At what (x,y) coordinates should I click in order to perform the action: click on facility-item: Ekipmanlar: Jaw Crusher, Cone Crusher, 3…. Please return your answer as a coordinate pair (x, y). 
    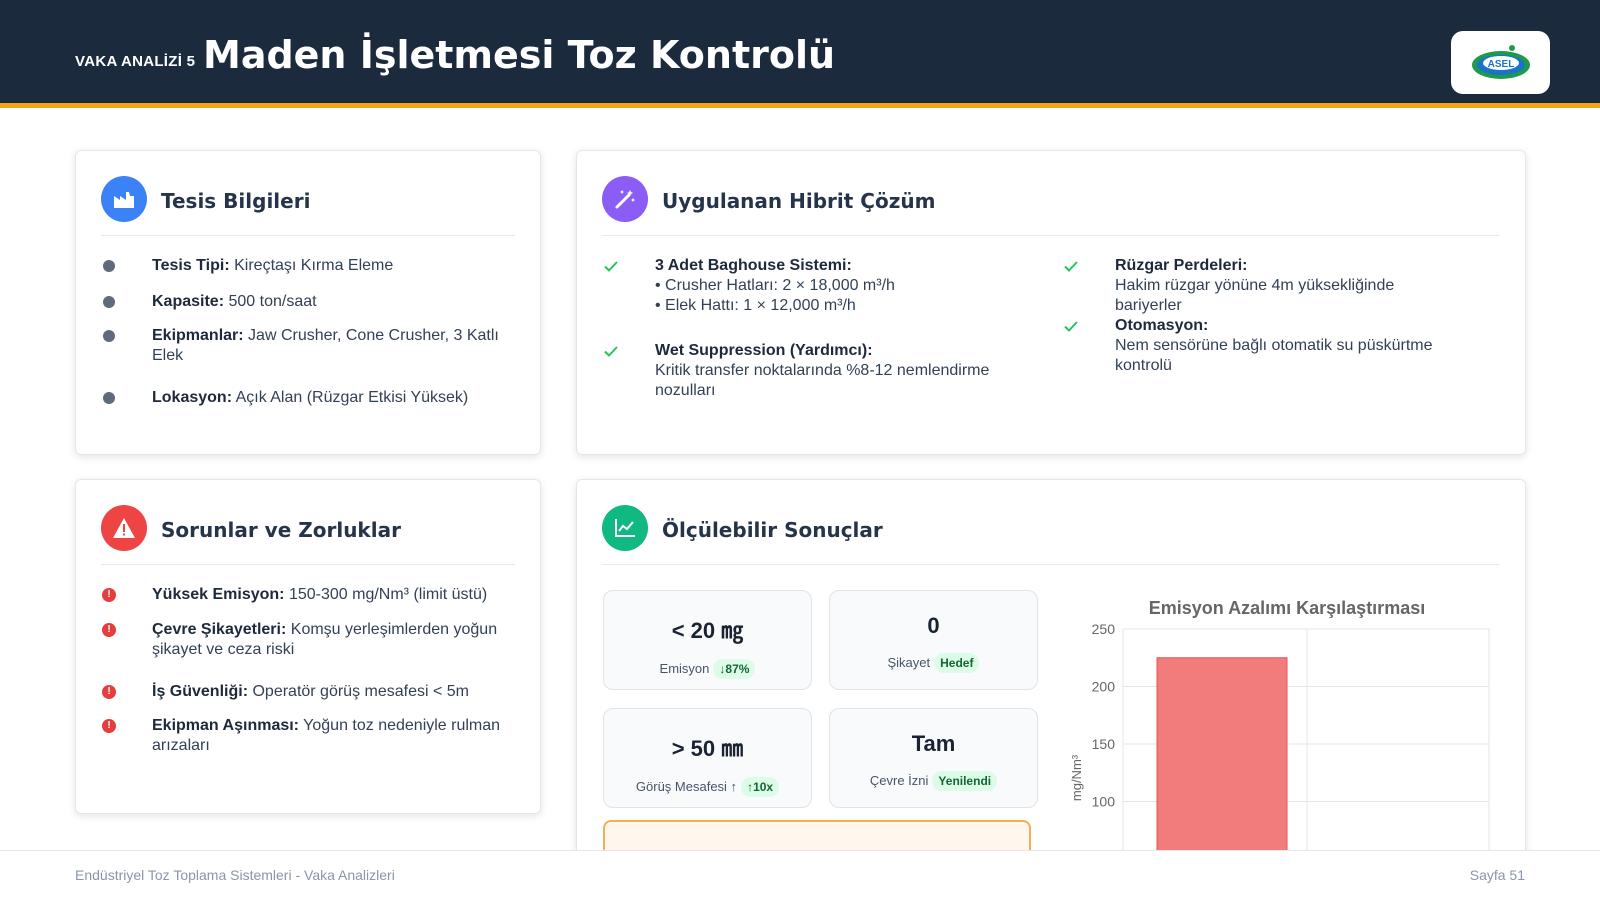
    Looking at the image, I should click on (308, 346).